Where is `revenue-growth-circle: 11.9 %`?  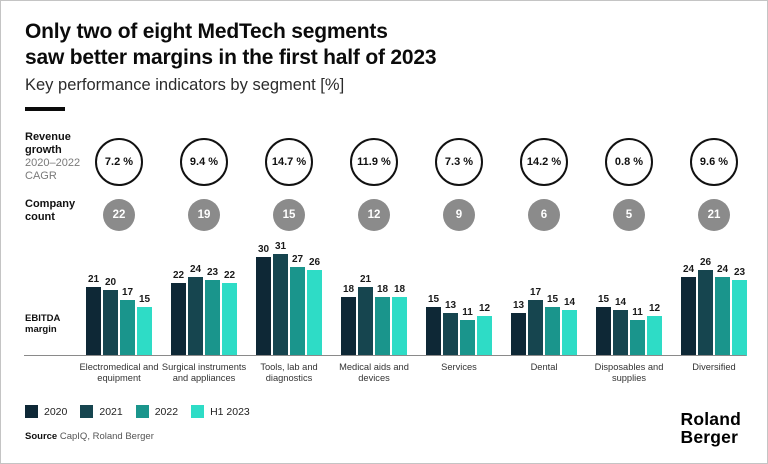 revenue-growth-circle: 11.9 % is located at coordinates (374, 162).